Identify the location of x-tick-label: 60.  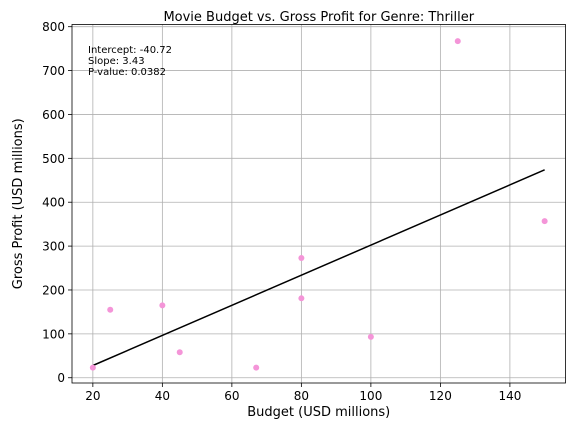
(231, 396).